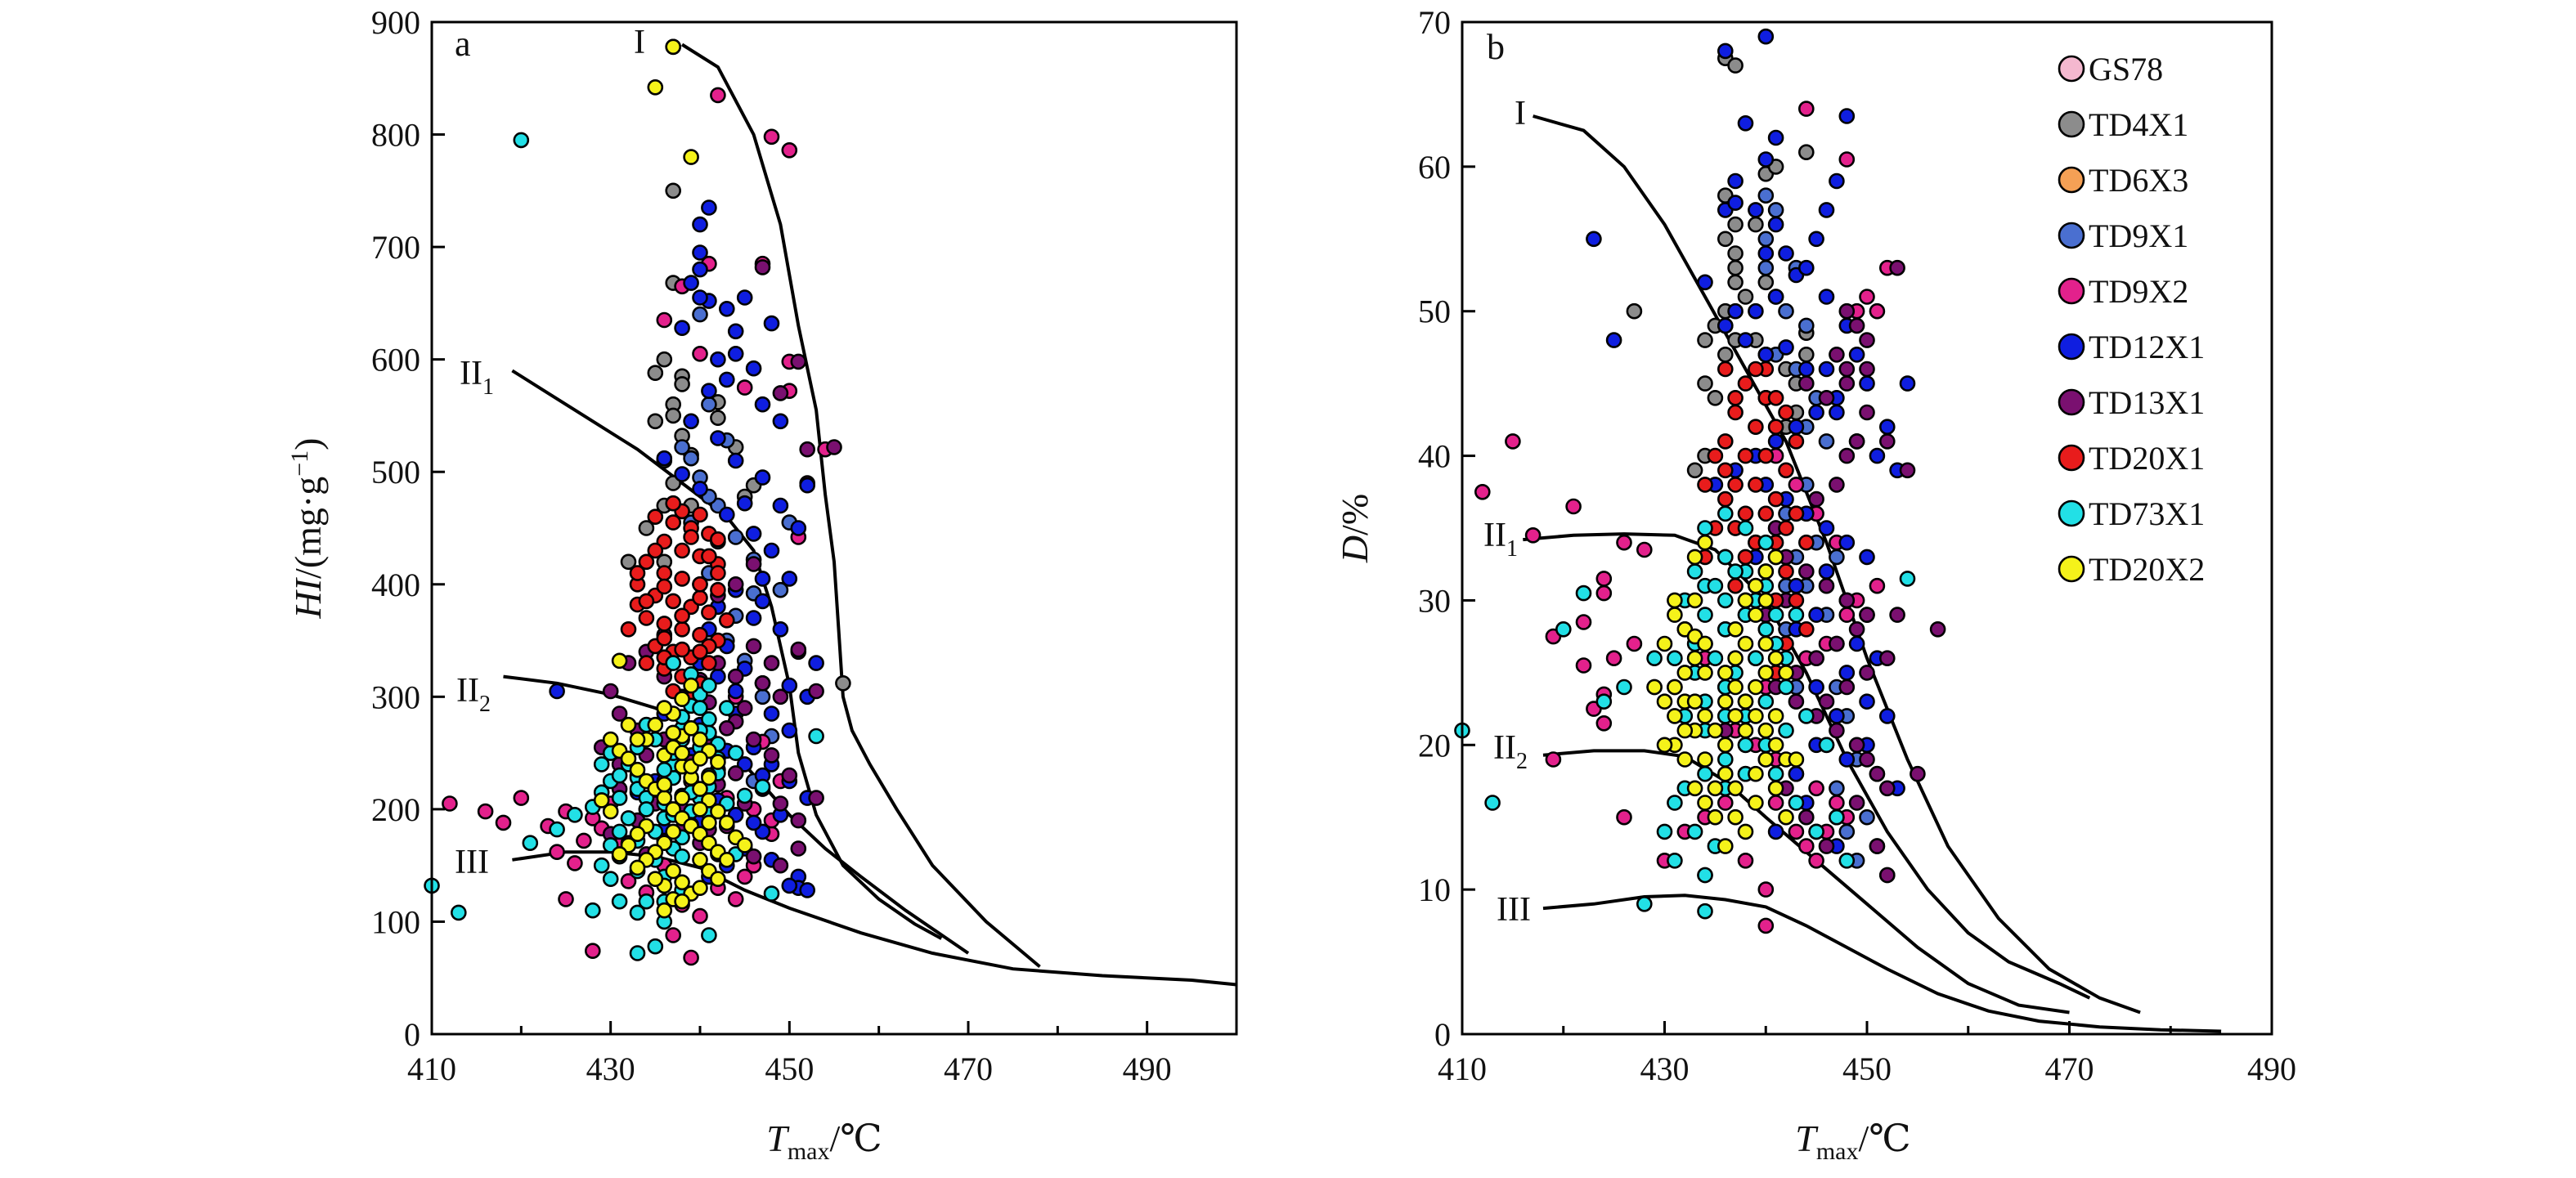 This screenshot has width=2576, height=1178. What do you see at coordinates (1807, 766) in the screenshot?
I see `curve-ii1` at bounding box center [1807, 766].